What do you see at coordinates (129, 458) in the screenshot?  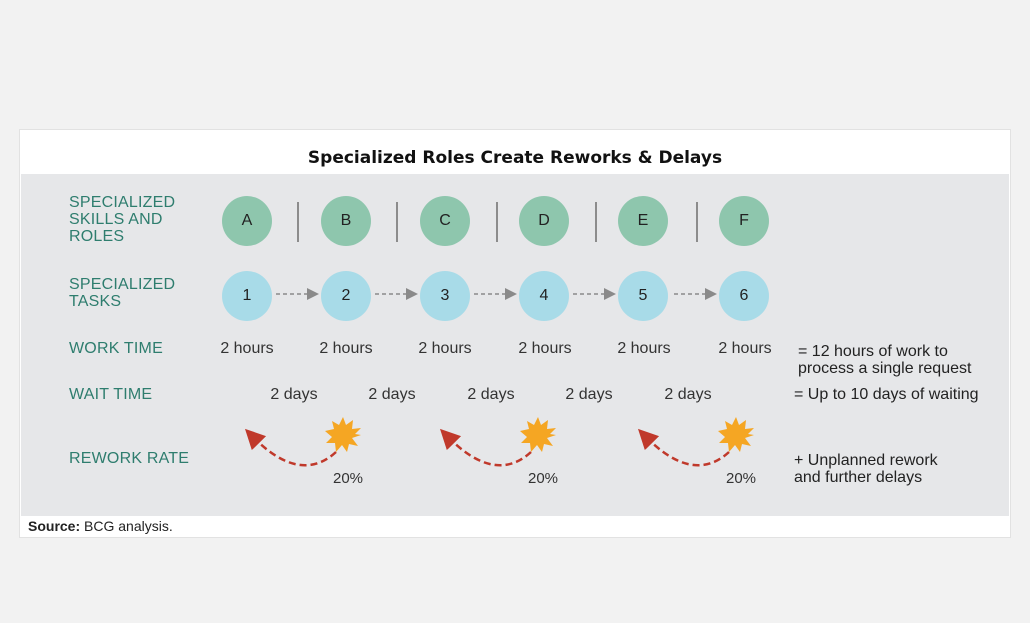 I see `label-rework-rate: REWORK RATE` at bounding box center [129, 458].